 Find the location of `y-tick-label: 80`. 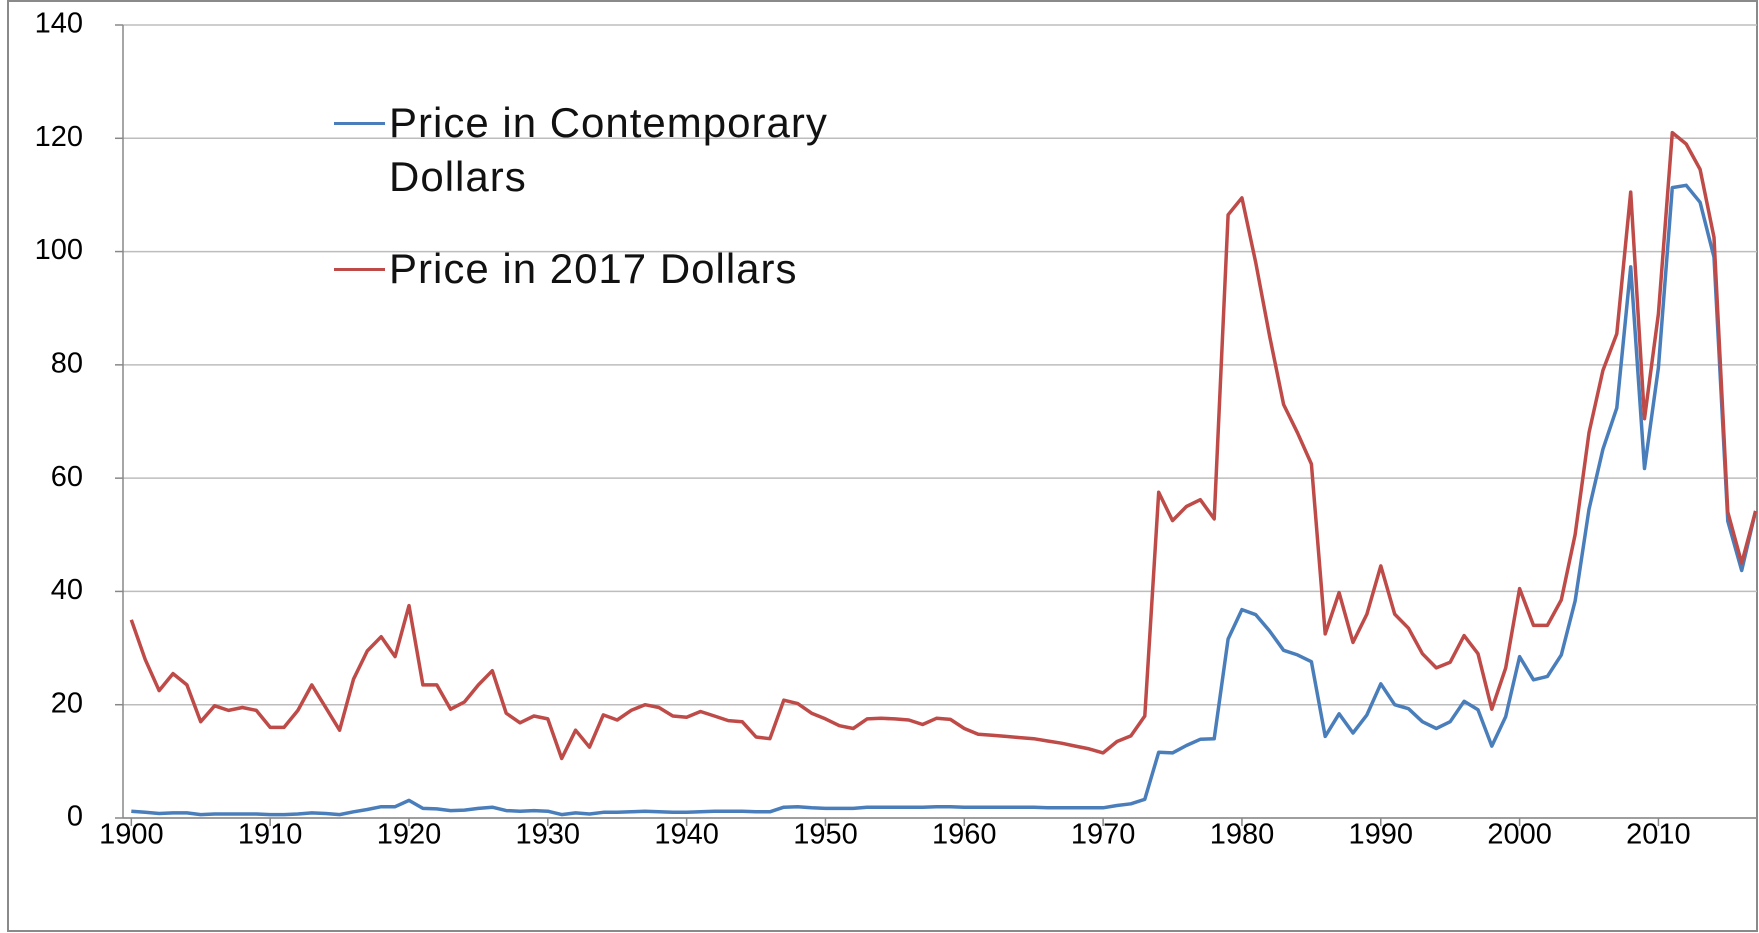

y-tick-label: 80 is located at coordinates (67, 364).